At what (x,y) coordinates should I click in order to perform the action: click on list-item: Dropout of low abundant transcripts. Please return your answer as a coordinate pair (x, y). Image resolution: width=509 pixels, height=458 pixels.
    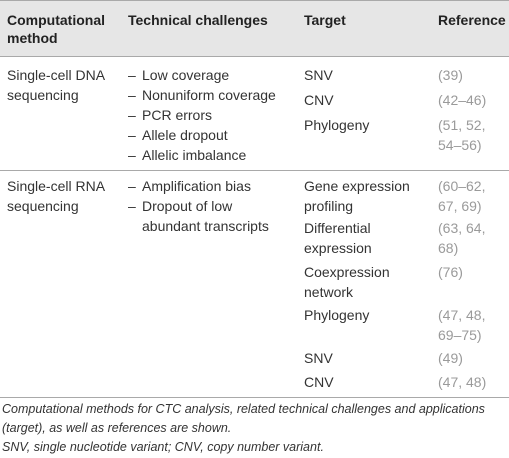
    Looking at the image, I should click on (210, 216).